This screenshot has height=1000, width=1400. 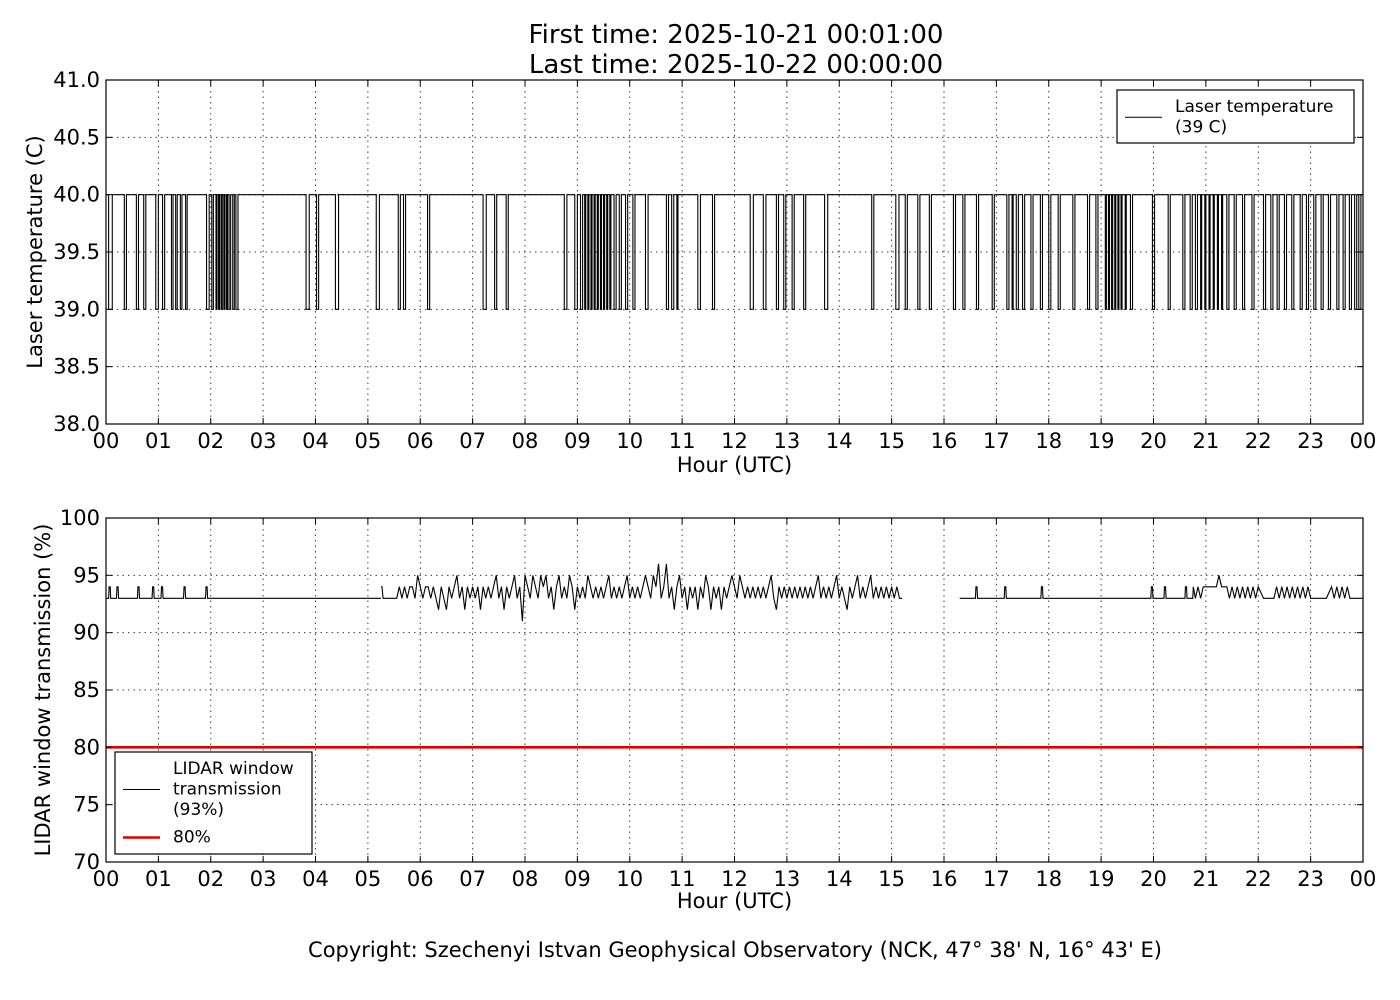 I want to click on y-tick-label: 38.5, so click(x=76, y=367).